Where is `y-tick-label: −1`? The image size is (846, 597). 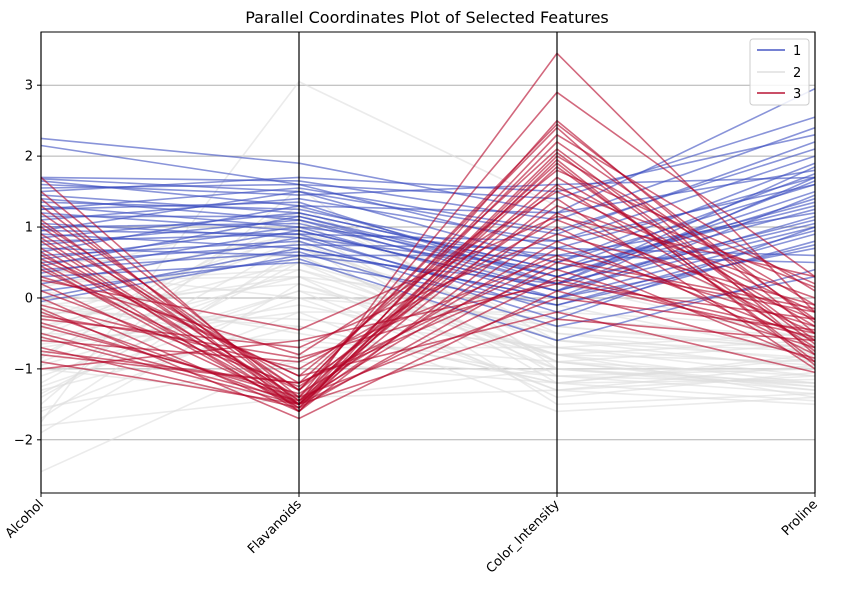 y-tick-label: −1 is located at coordinates (23, 369).